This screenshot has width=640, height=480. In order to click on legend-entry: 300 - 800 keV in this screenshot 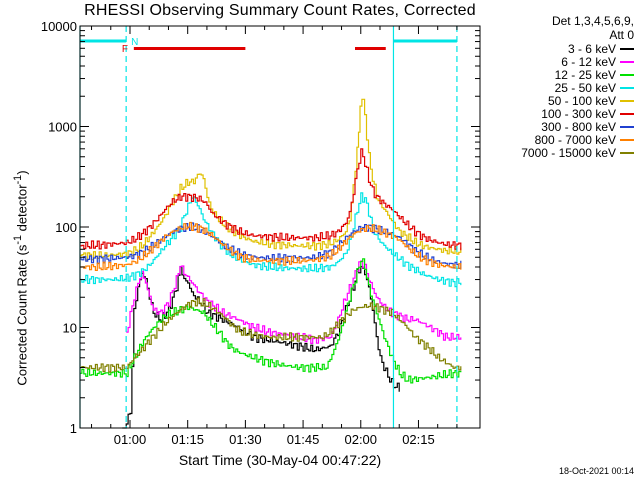, I will do `click(559, 126)`.